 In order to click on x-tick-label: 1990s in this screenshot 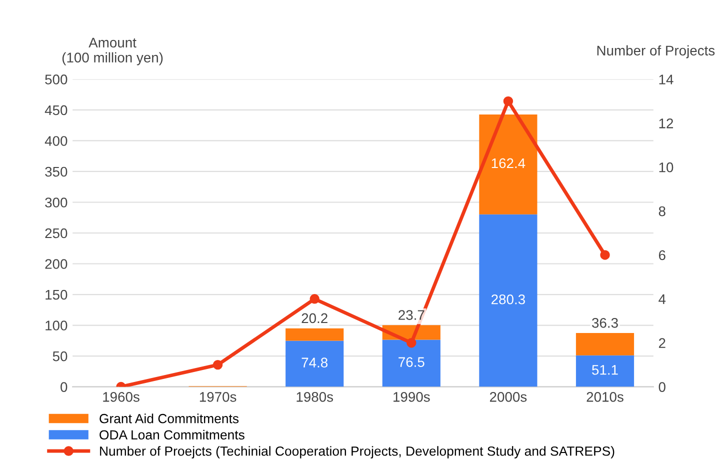, I will do `click(412, 397)`.